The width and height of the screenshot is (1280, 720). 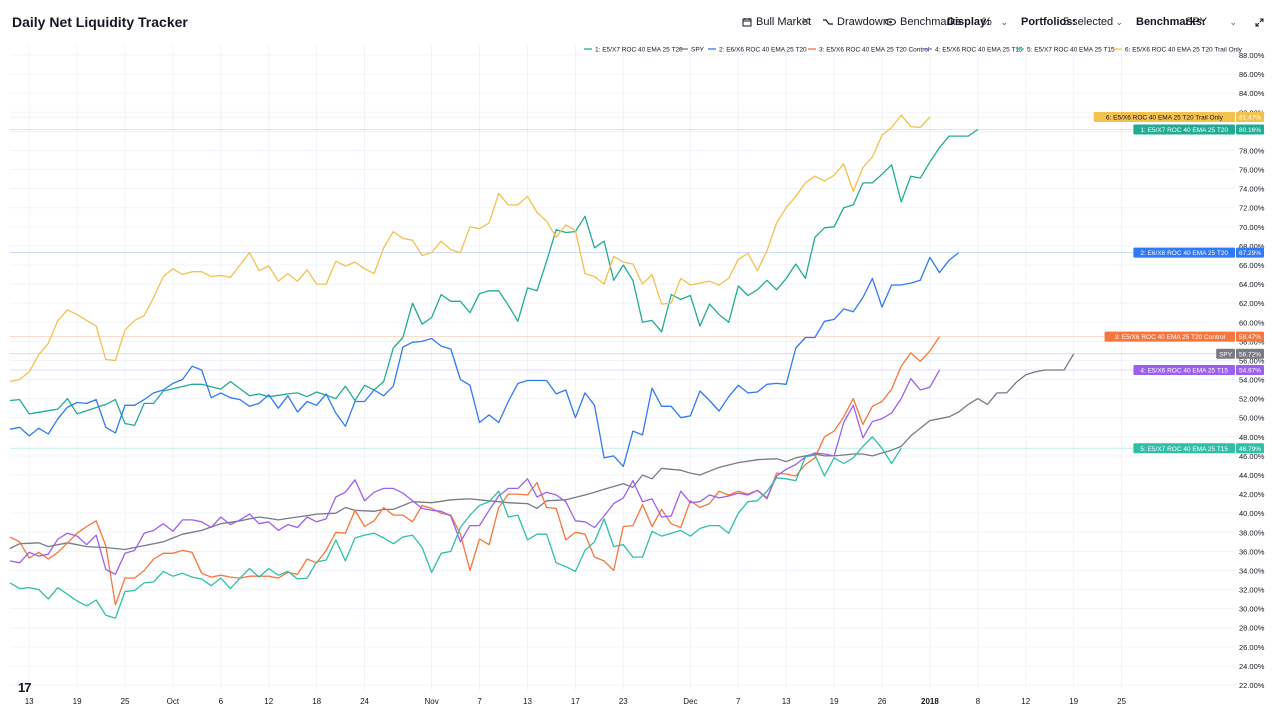 I want to click on y-tick-label: 64.00%, so click(x=1252, y=284).